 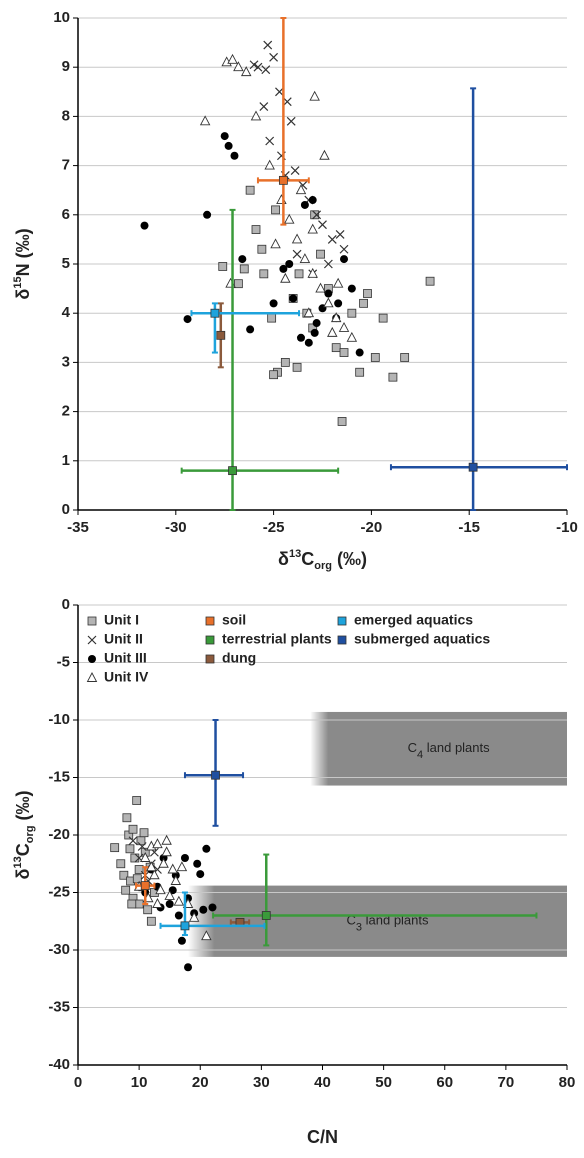 I want to click on y-tick-label: 5, so click(x=66, y=263).